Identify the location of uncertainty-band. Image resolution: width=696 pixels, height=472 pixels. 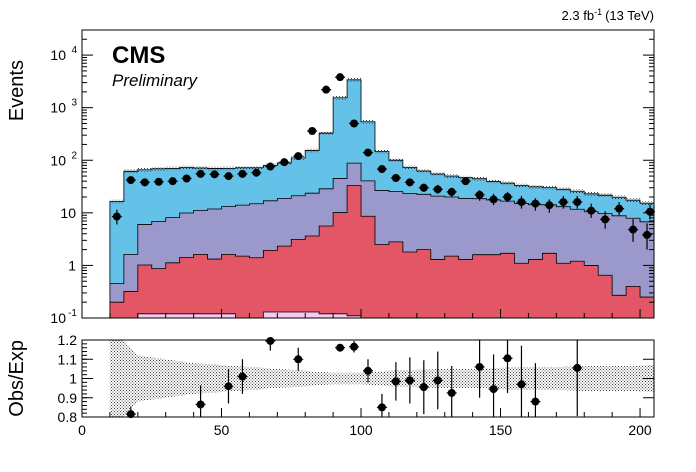
(381, 378).